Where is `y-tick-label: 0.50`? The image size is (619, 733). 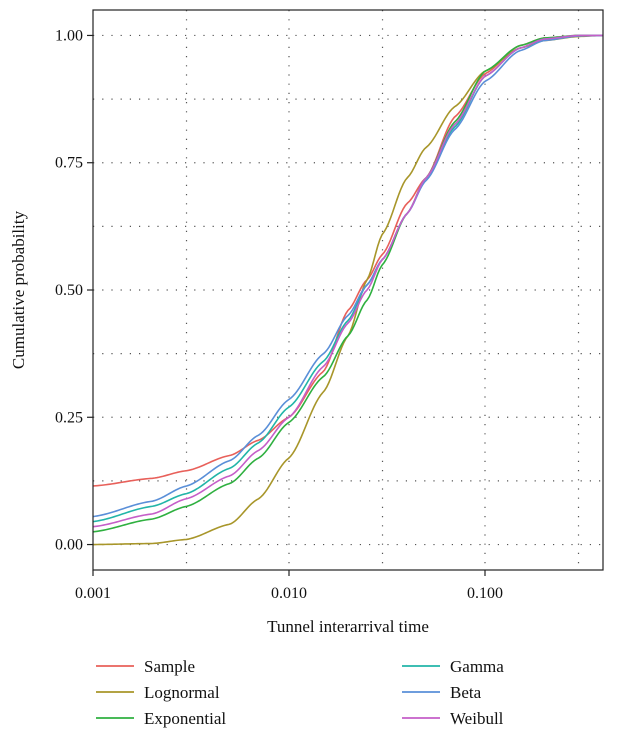
y-tick-label: 0.50 is located at coordinates (69, 290).